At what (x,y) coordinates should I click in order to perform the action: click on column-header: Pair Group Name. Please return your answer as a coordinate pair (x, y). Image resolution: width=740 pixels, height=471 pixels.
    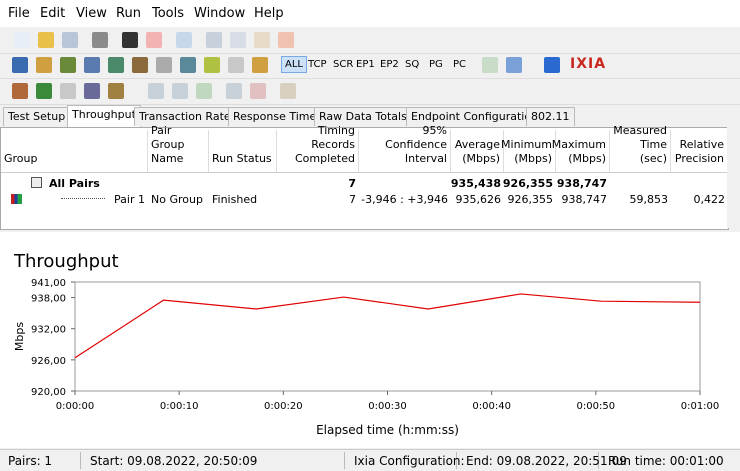
    Looking at the image, I should click on (178, 148).